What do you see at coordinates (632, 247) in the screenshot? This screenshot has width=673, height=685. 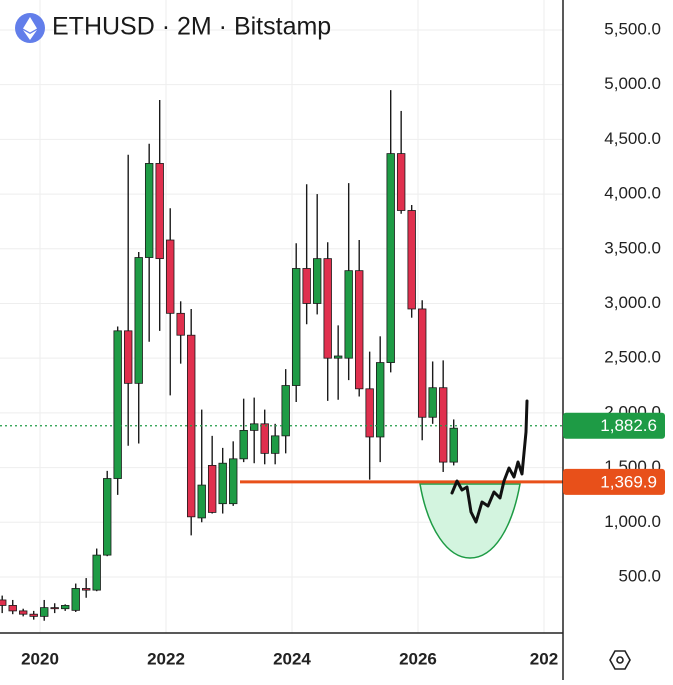 I see `y-tick-label: 3,500.0` at bounding box center [632, 247].